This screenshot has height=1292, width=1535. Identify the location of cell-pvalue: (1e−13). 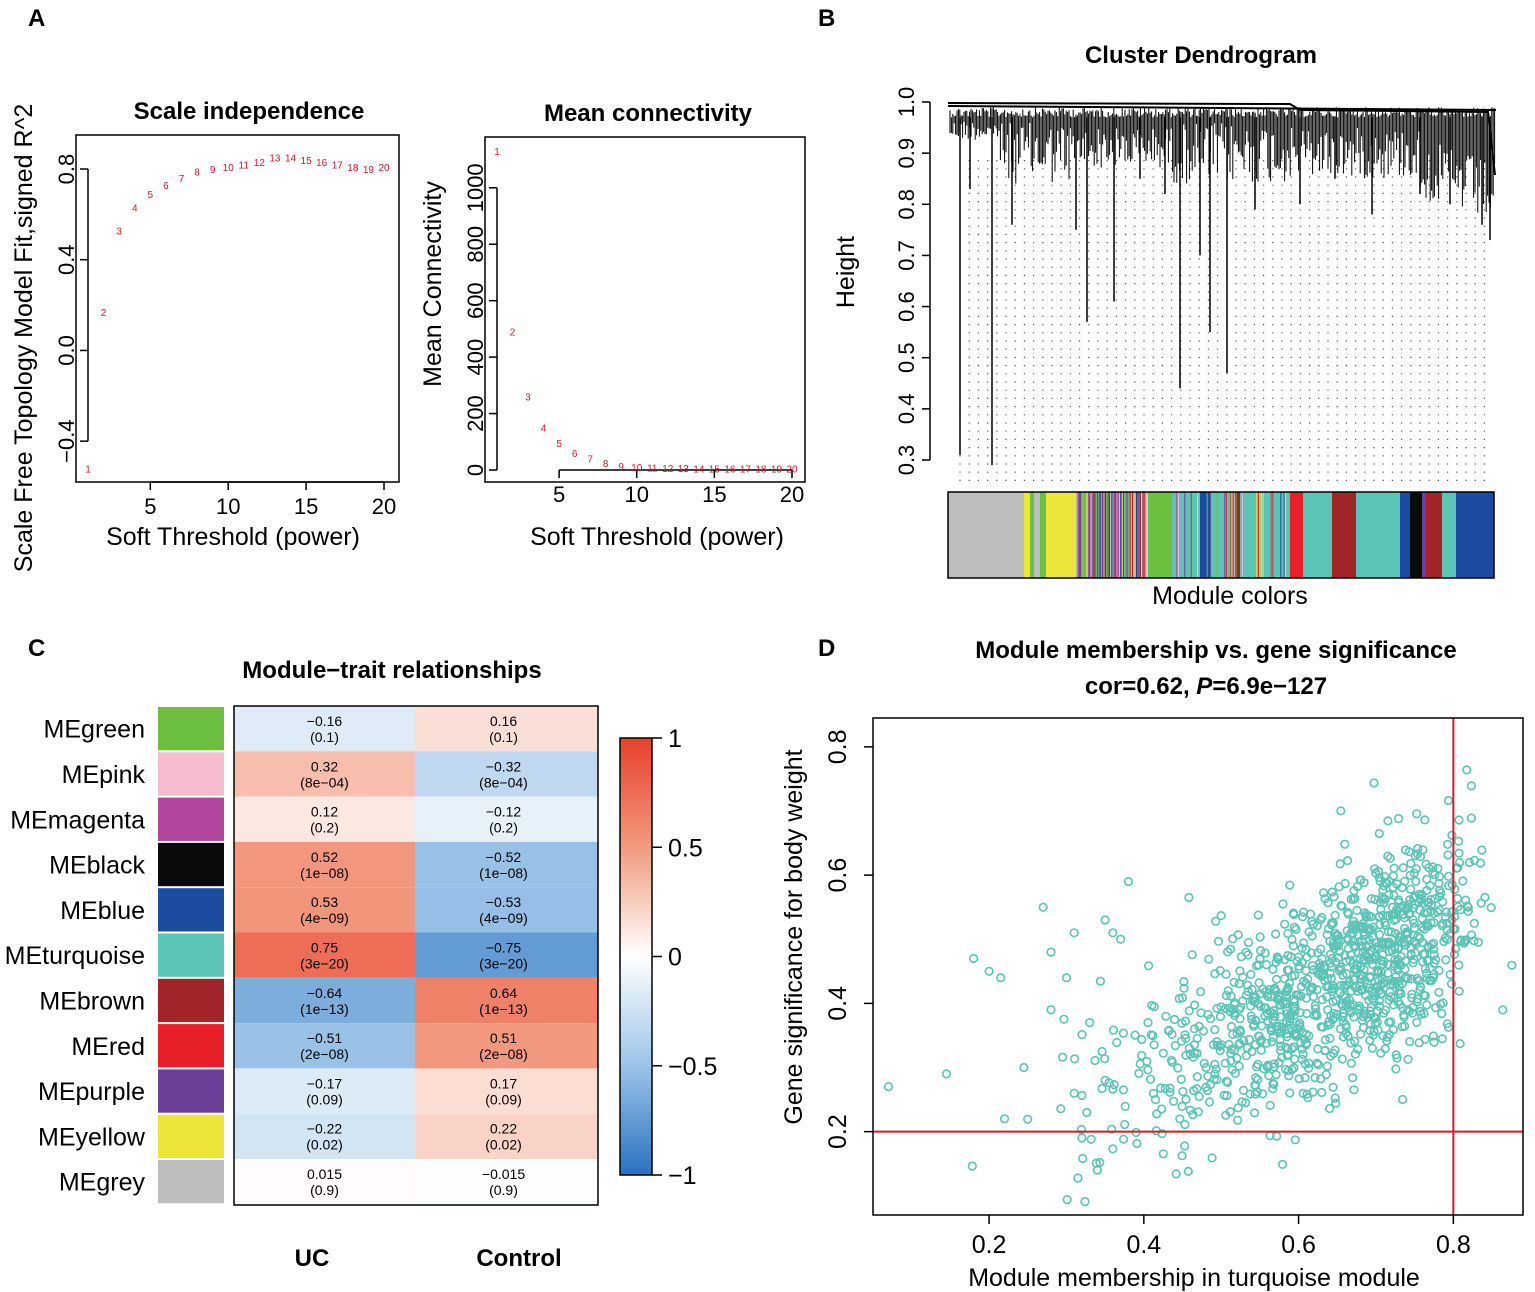
(324, 1009).